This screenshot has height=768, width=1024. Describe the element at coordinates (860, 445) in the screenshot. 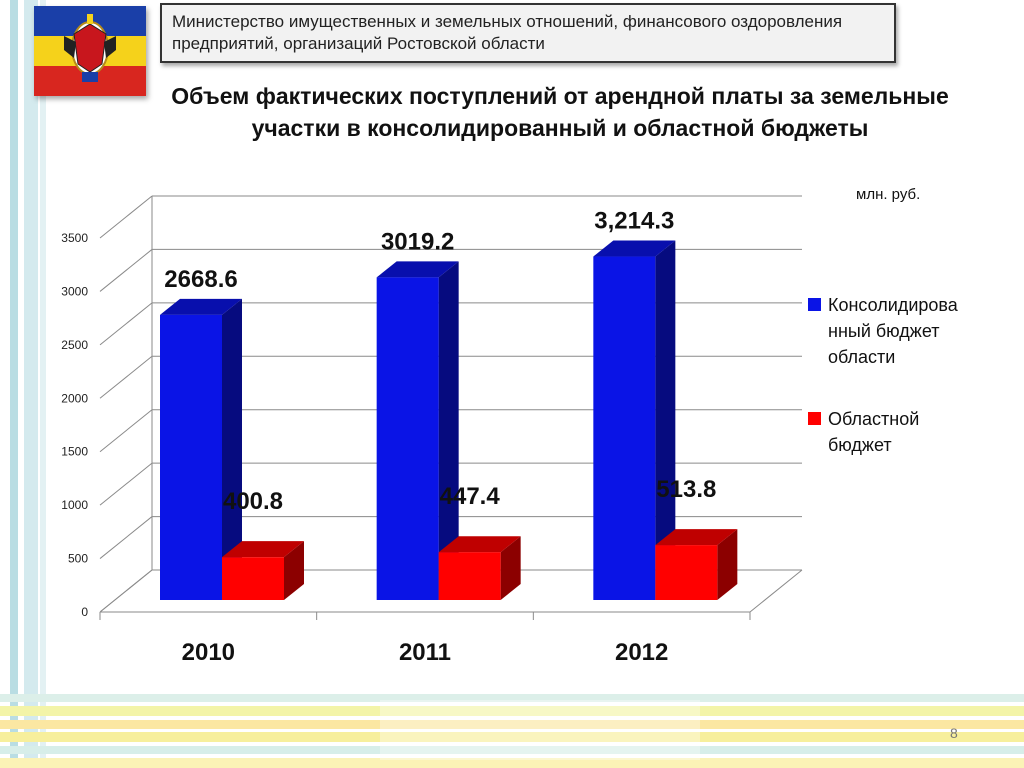

I see `legend-label-regional-line2: бюджет` at that location.